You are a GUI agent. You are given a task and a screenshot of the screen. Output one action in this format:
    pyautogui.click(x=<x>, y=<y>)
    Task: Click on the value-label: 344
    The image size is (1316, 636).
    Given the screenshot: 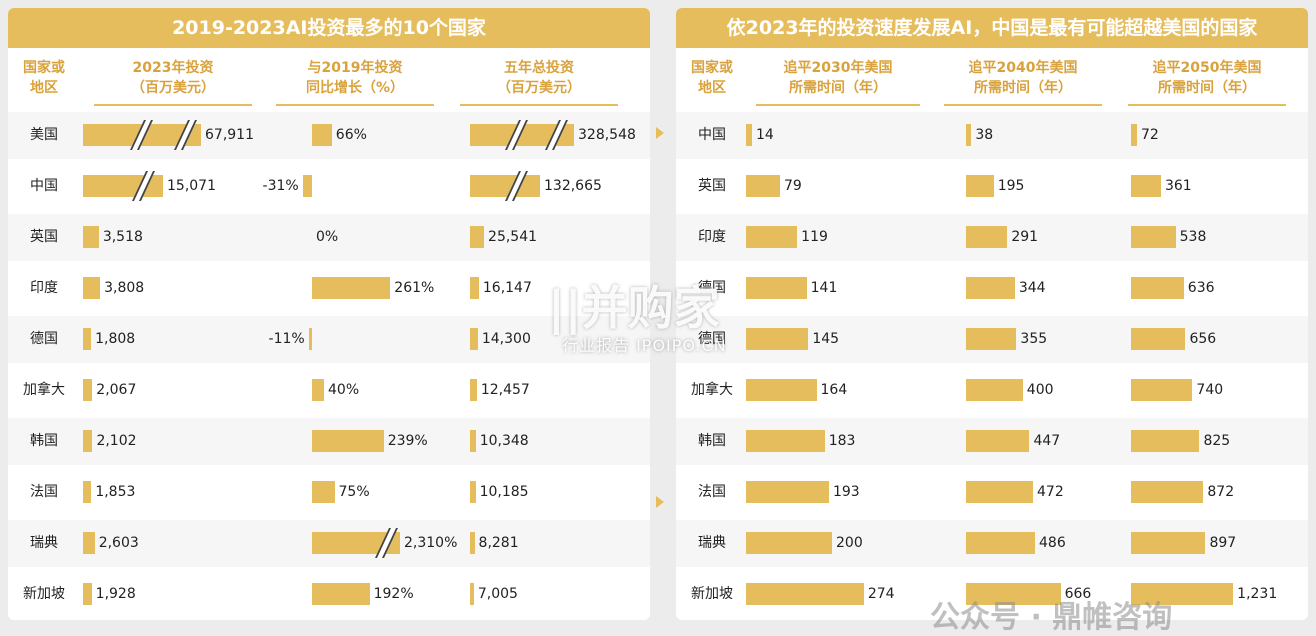 What is the action you would take?
    pyautogui.click(x=1032, y=288)
    